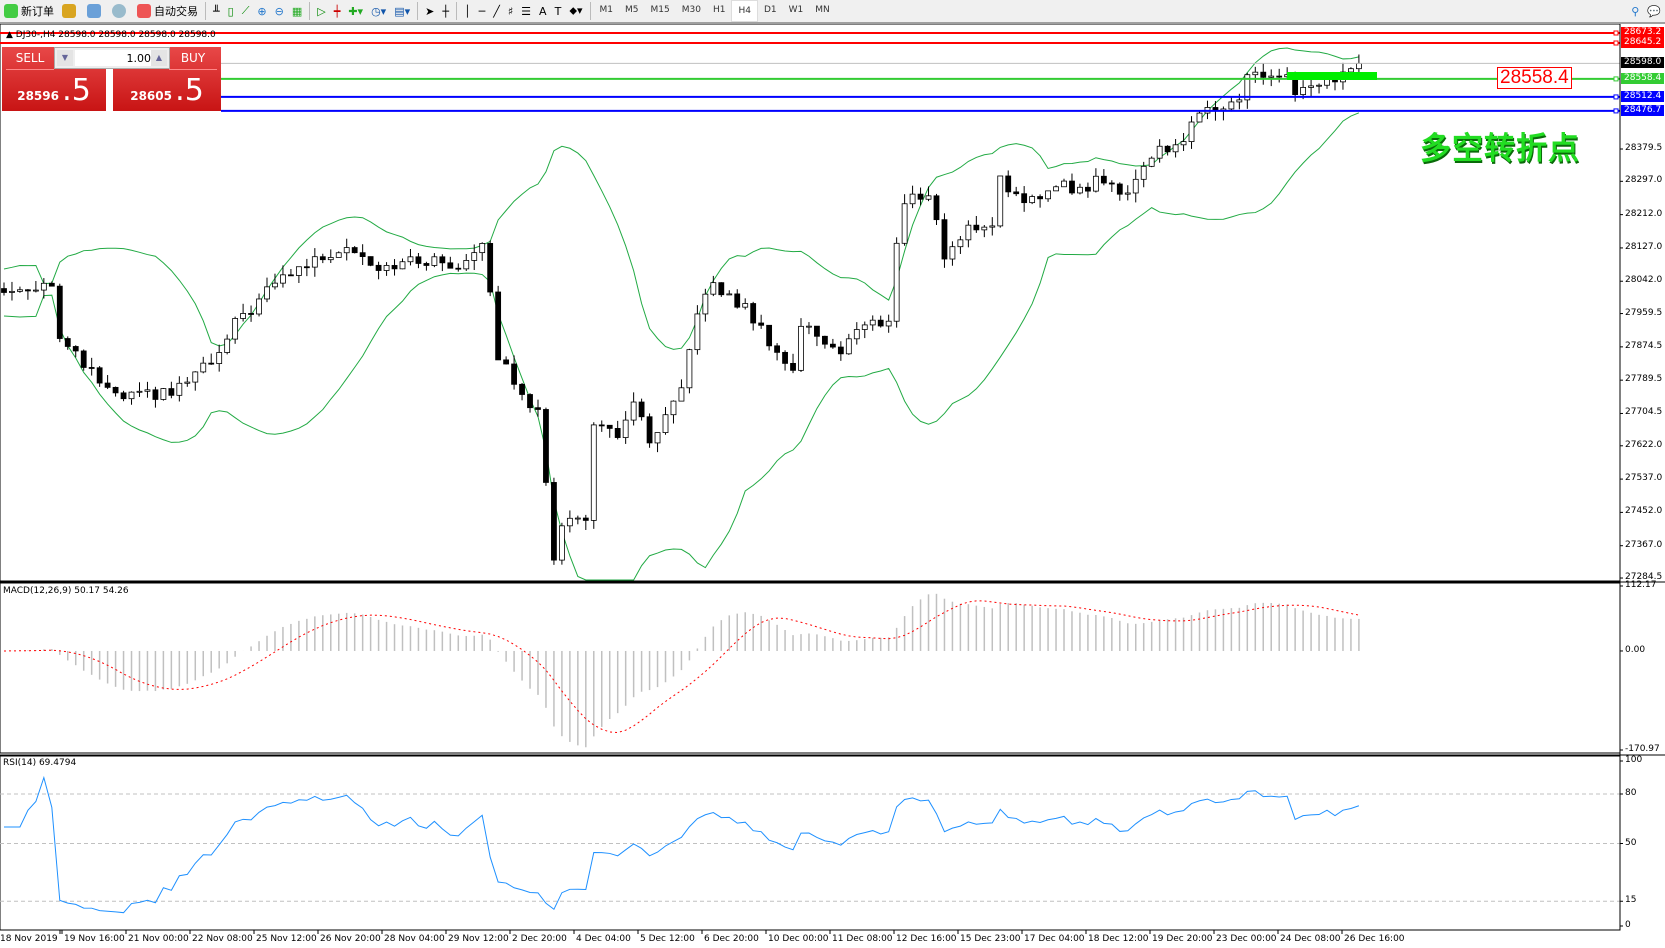 The image size is (1665, 948). Describe the element at coordinates (526, 11) in the screenshot. I see `fibo-levels-button: ☰` at that location.